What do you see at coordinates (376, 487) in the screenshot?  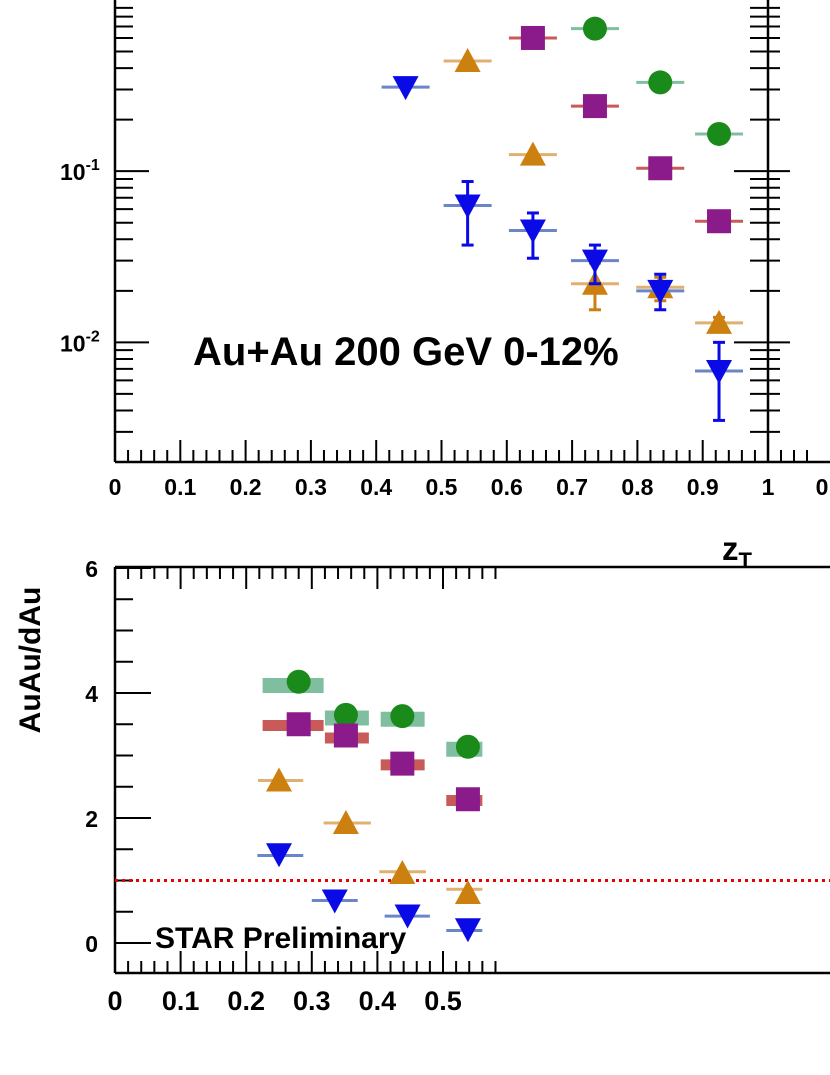 I see `top-x-tick-label: 0.4` at bounding box center [376, 487].